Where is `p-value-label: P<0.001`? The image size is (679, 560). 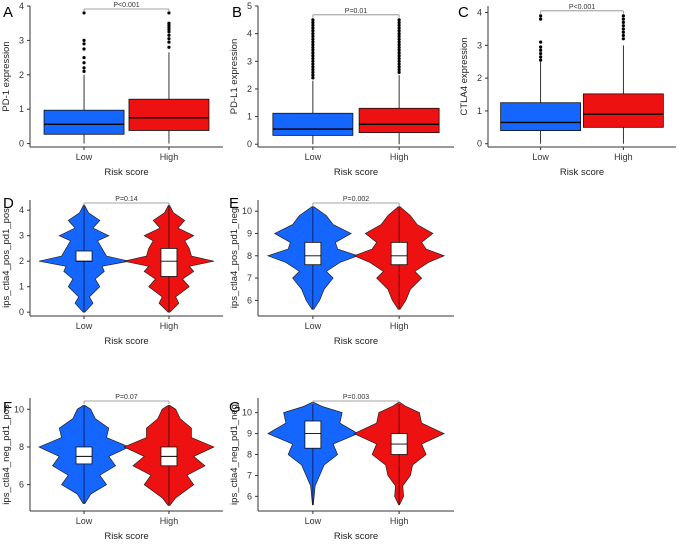 p-value-label: P<0.001 is located at coordinates (126, 5).